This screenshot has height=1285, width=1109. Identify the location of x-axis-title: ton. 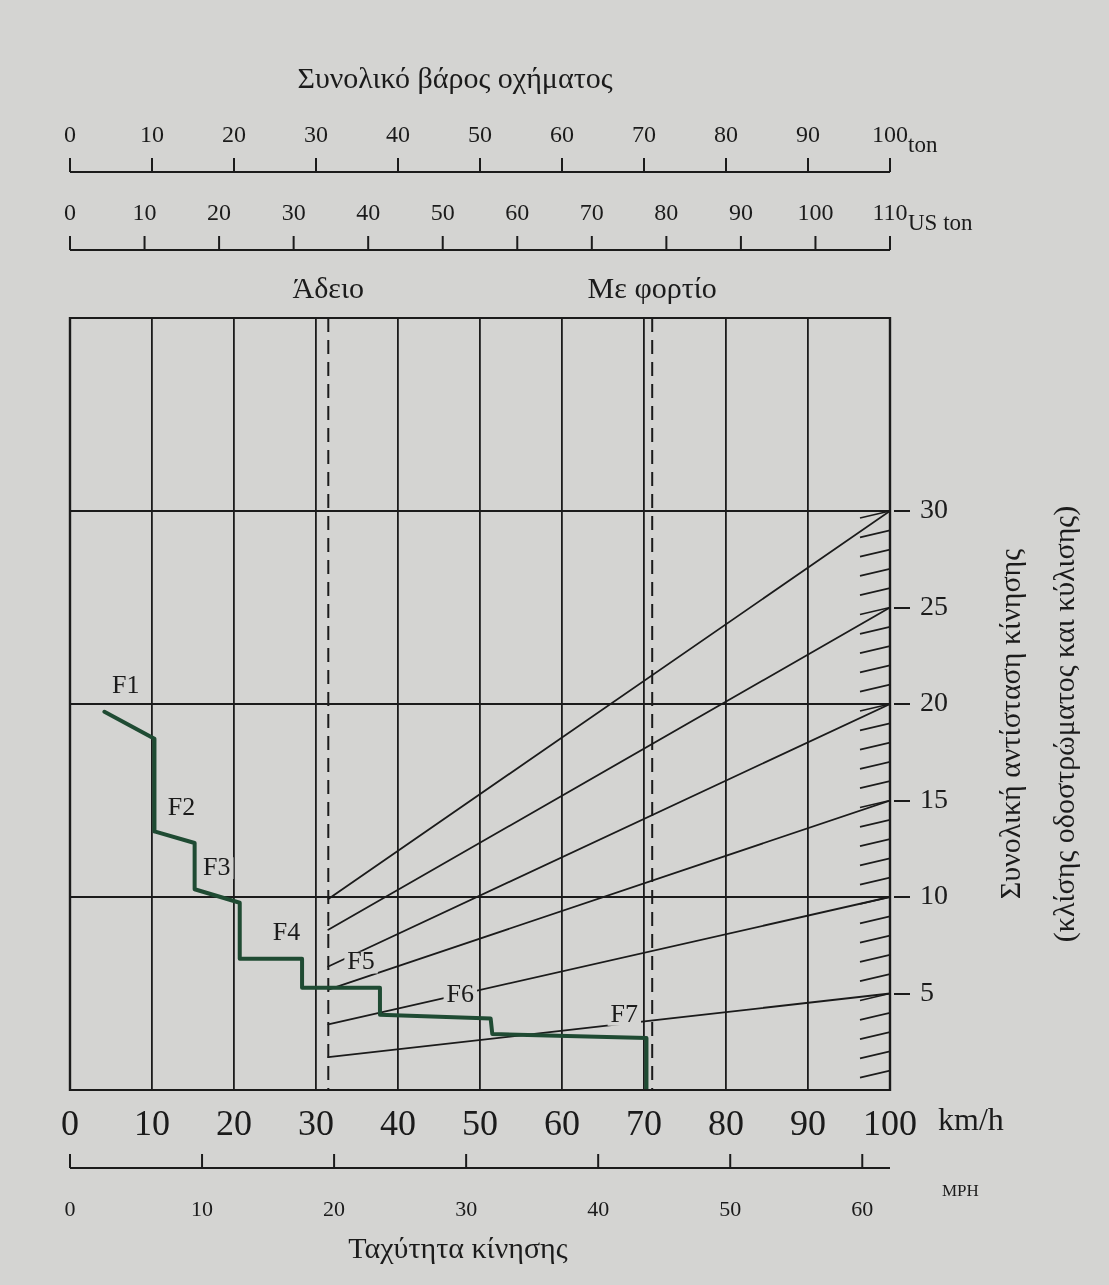
(923, 145).